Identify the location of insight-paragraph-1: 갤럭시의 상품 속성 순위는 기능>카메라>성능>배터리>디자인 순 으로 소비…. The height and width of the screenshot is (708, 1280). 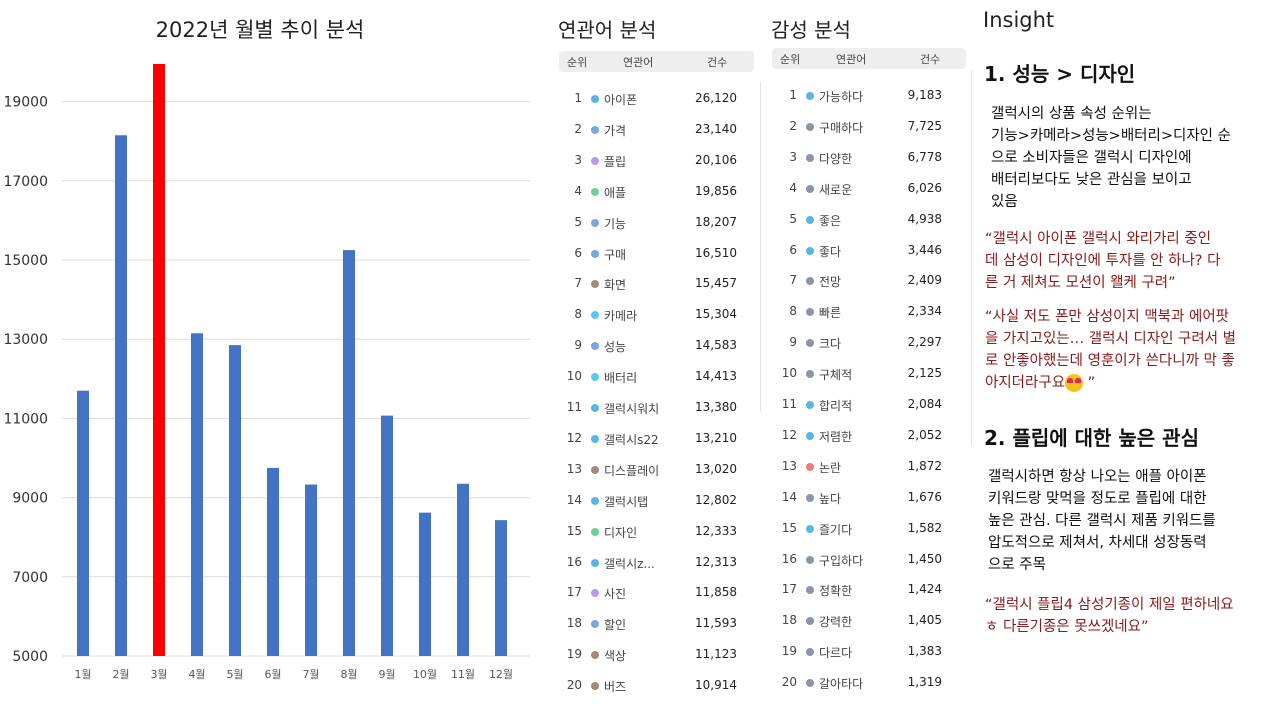
(1111, 158).